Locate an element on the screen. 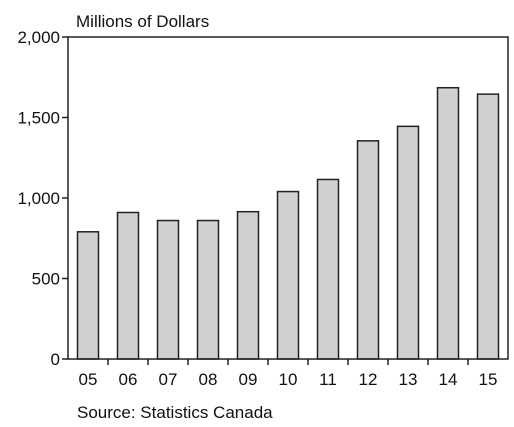  x-tick-label: 13 is located at coordinates (408, 379).